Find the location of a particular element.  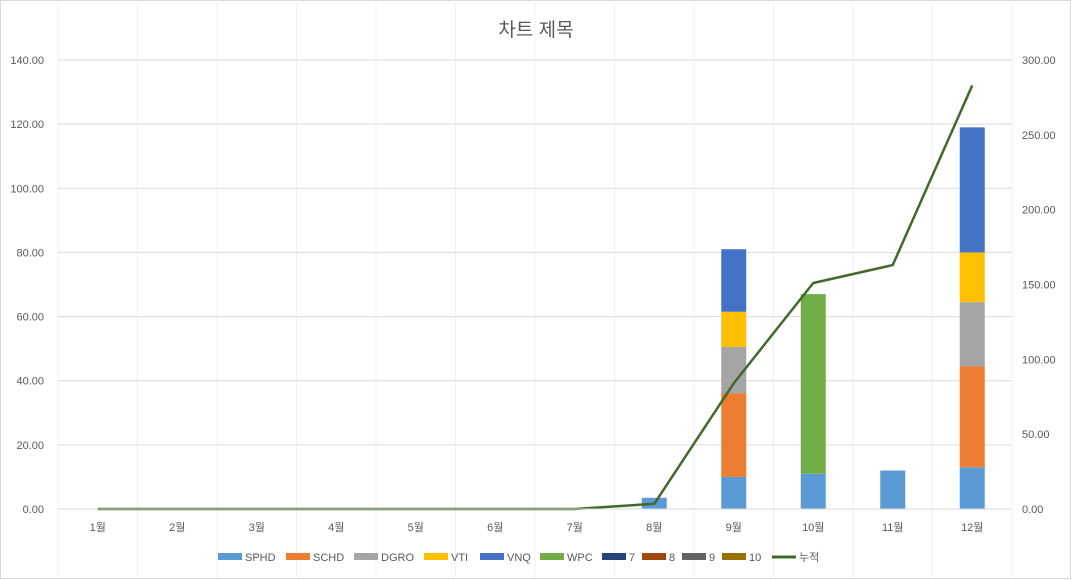

legend-label: VTI is located at coordinates (459, 558).